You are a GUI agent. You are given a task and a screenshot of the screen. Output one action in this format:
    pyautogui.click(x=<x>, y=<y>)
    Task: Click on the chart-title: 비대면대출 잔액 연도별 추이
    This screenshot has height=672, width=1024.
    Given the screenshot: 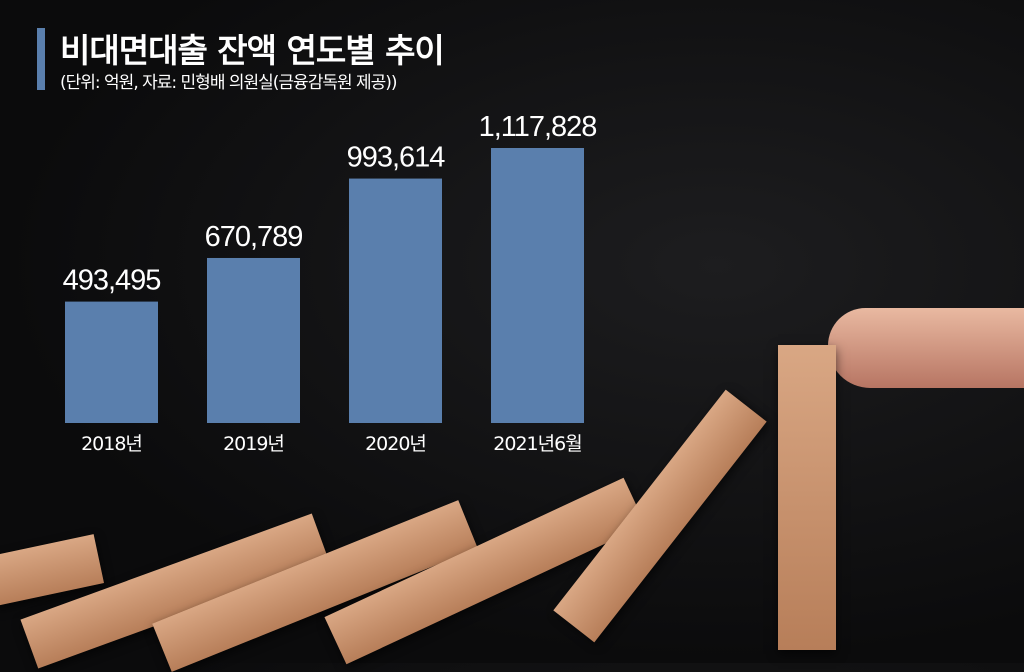 What is the action you would take?
    pyautogui.click(x=252, y=50)
    